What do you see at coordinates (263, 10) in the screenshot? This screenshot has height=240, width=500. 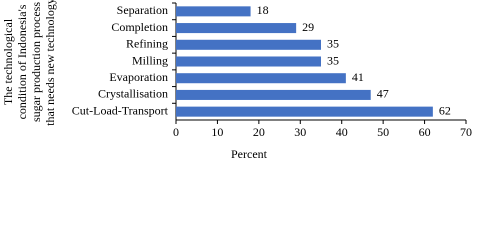 I see `value-label: 18` at bounding box center [263, 10].